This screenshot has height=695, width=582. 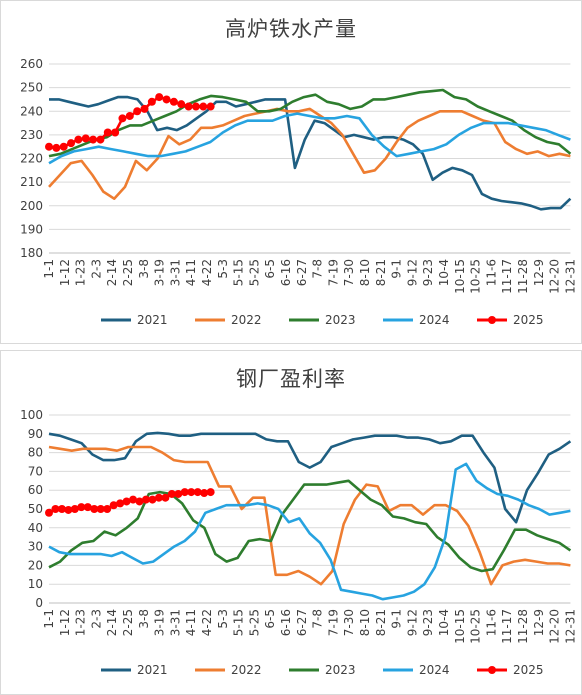 What do you see at coordinates (35, 565) in the screenshot?
I see `y-tick-label: 20` at bounding box center [35, 565].